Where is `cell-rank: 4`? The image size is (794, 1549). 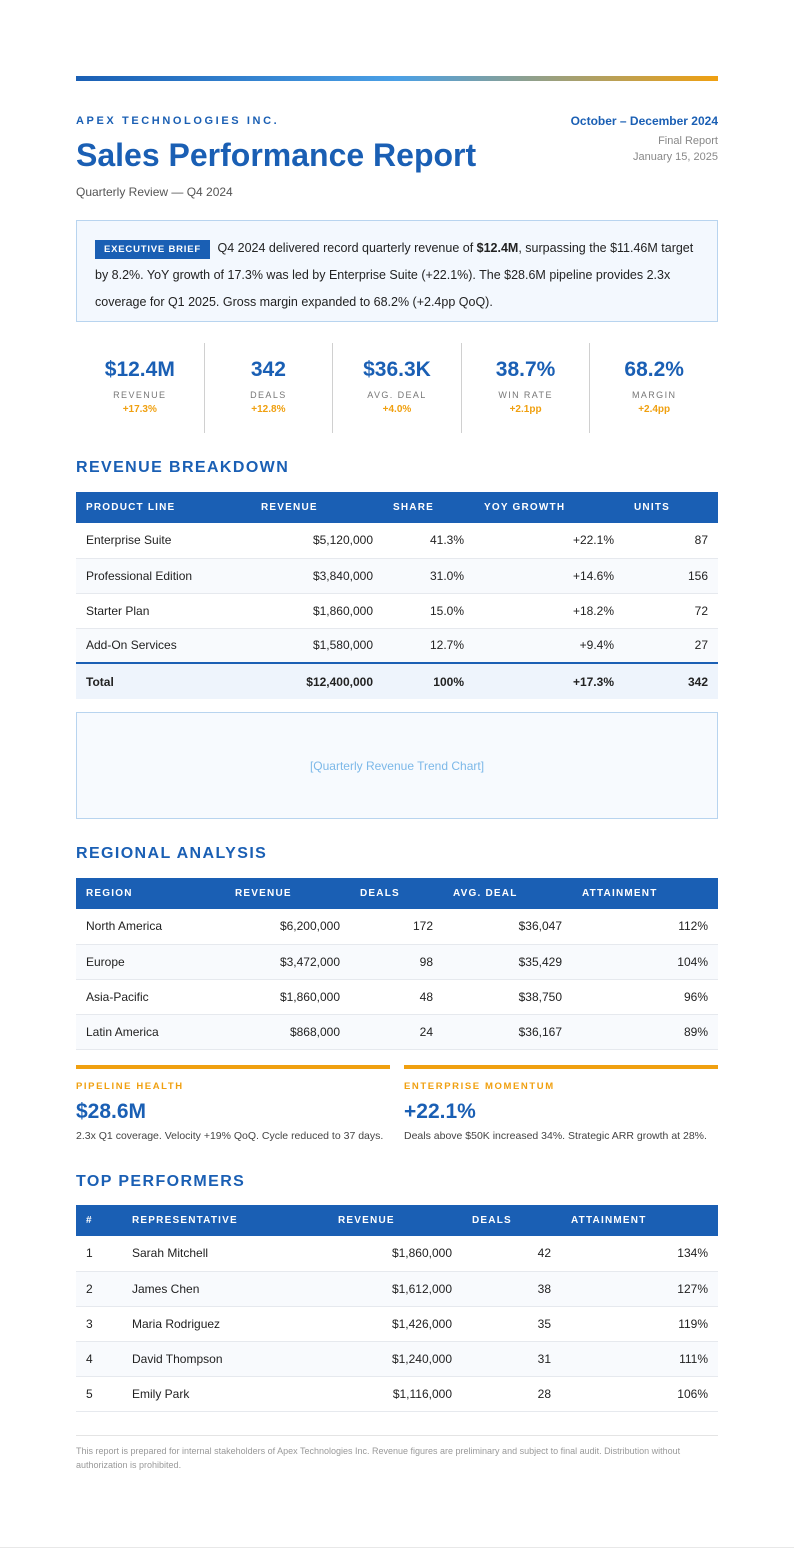 cell-rank: 4 is located at coordinates (99, 1359).